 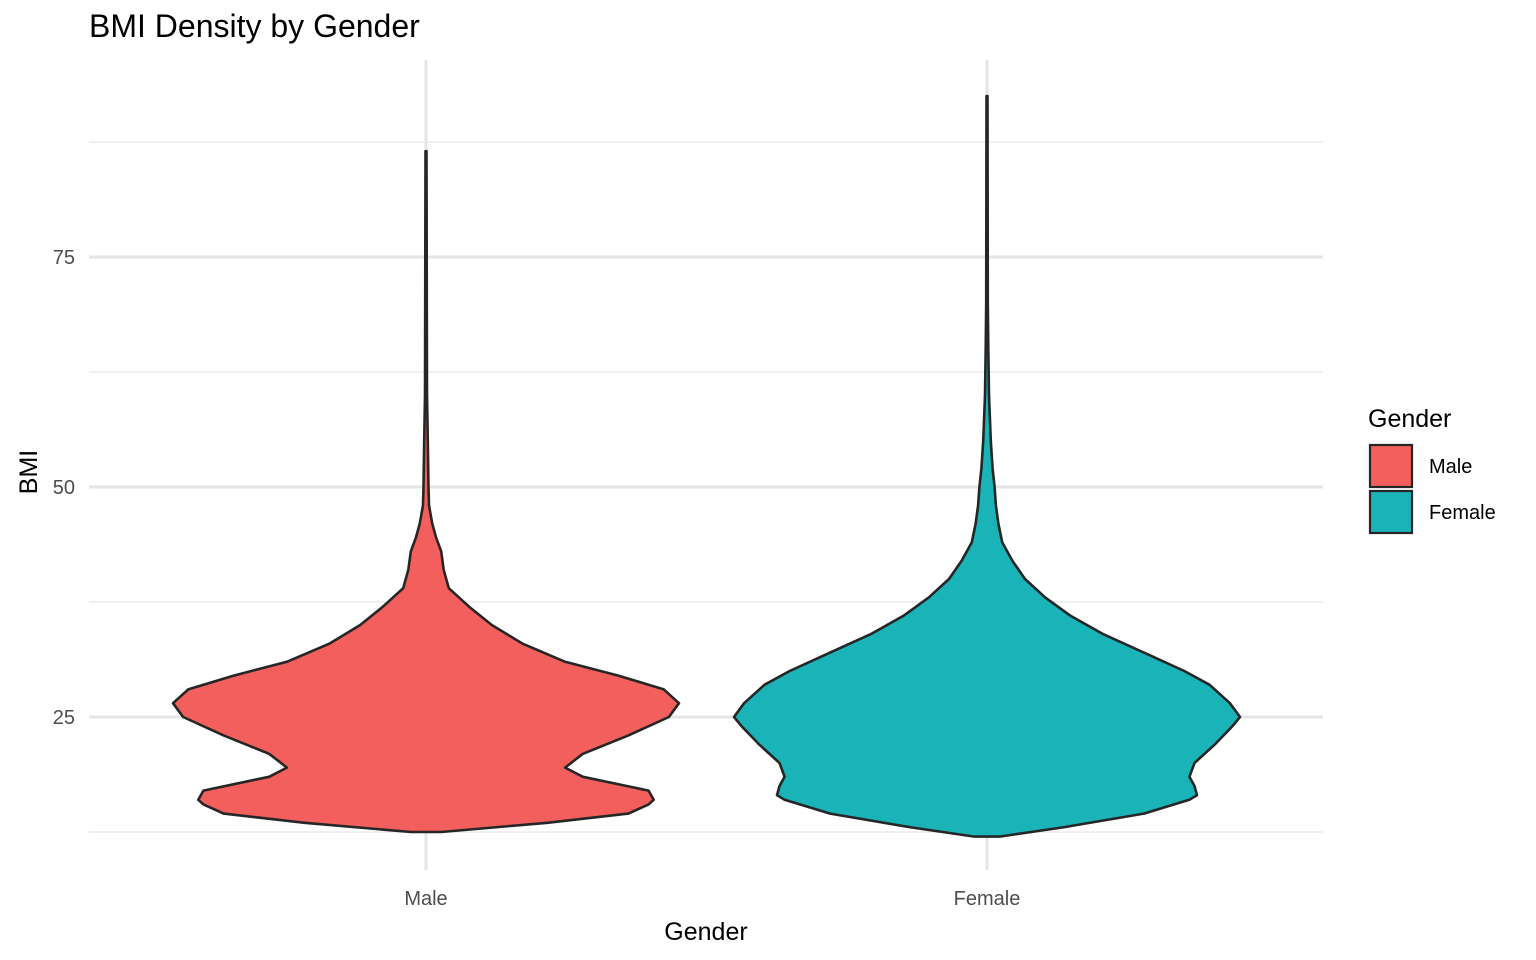 What do you see at coordinates (64, 718) in the screenshot?
I see `y-tick-label: 25` at bounding box center [64, 718].